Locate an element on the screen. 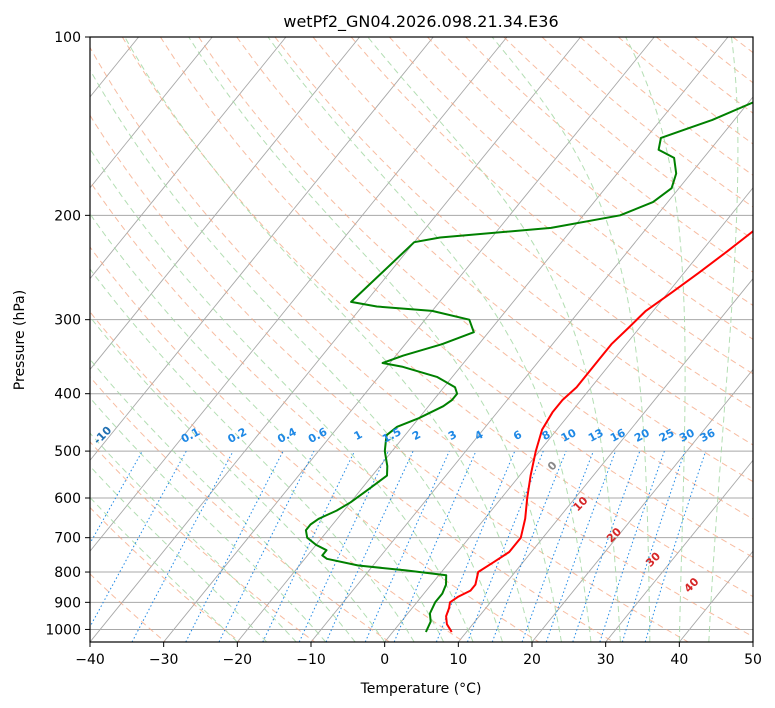  y-tick-label: 400 is located at coordinates (67, 395).